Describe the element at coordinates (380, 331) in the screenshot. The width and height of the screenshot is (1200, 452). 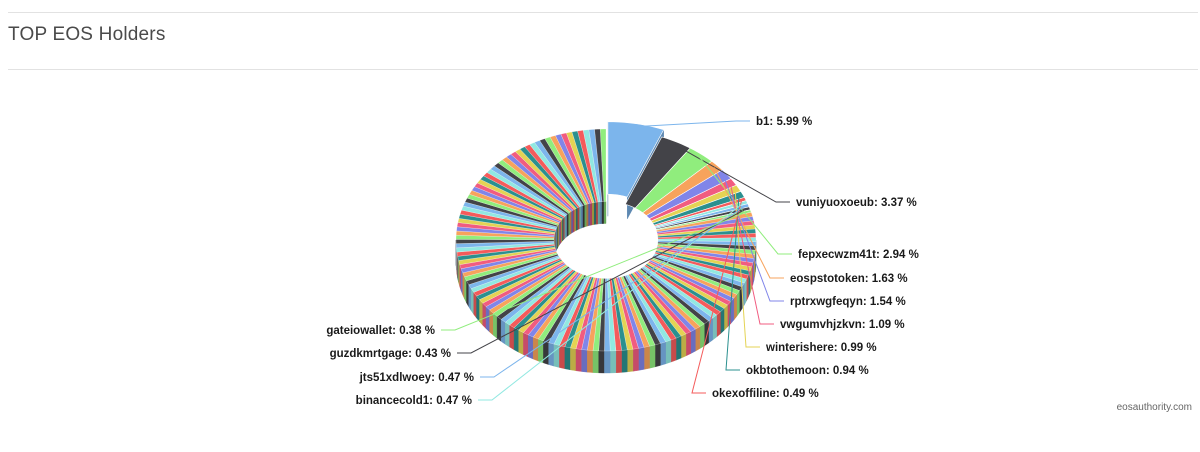
I see `data-label-gateiowallet: gateiowallet: 0.38 %` at that location.